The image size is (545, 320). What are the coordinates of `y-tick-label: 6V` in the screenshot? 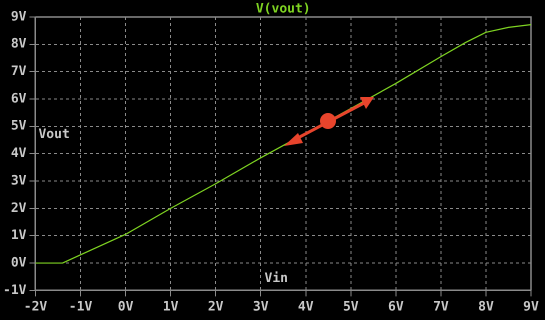 It's located at (18, 98).